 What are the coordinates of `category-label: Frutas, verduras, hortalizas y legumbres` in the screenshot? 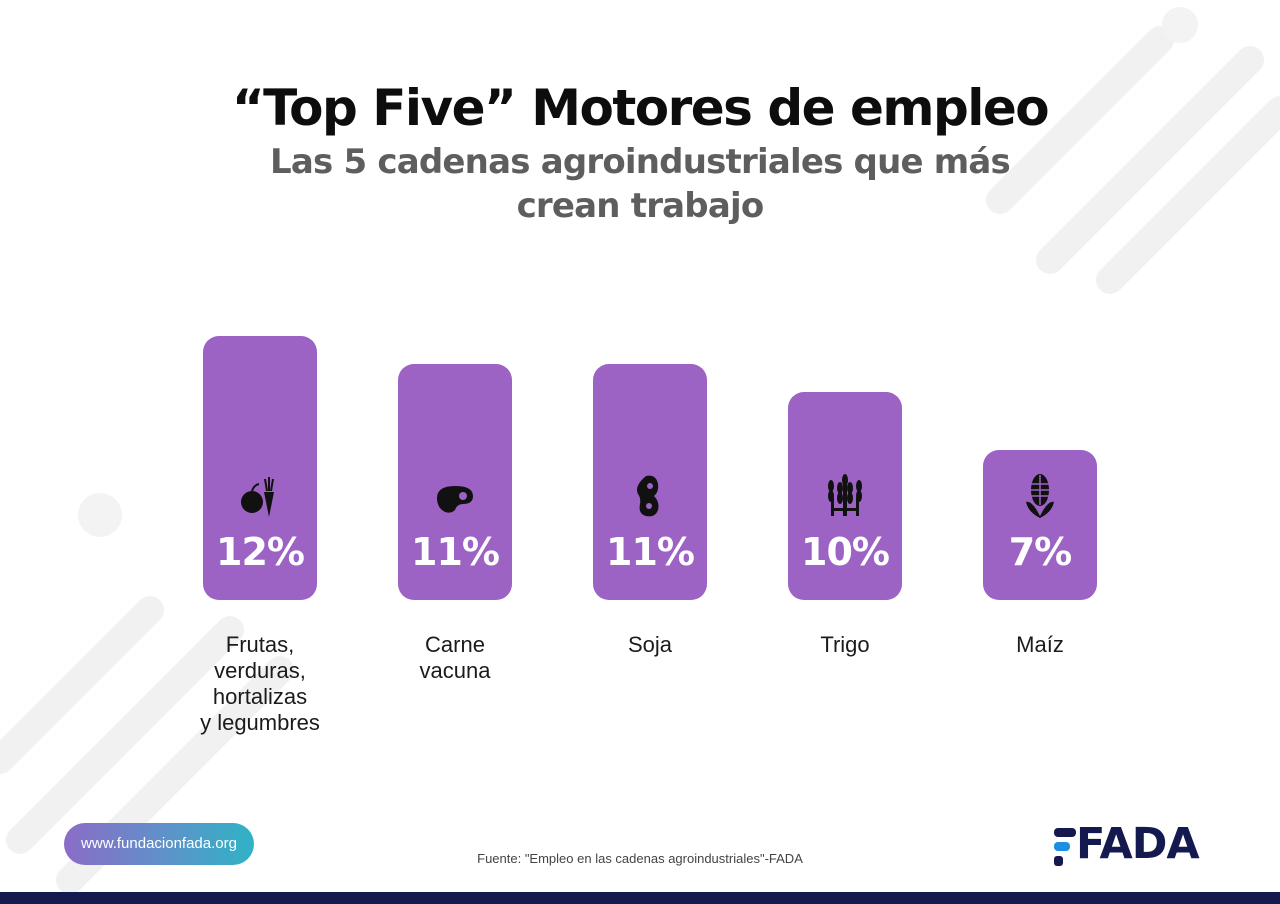 It's located at (260, 683).